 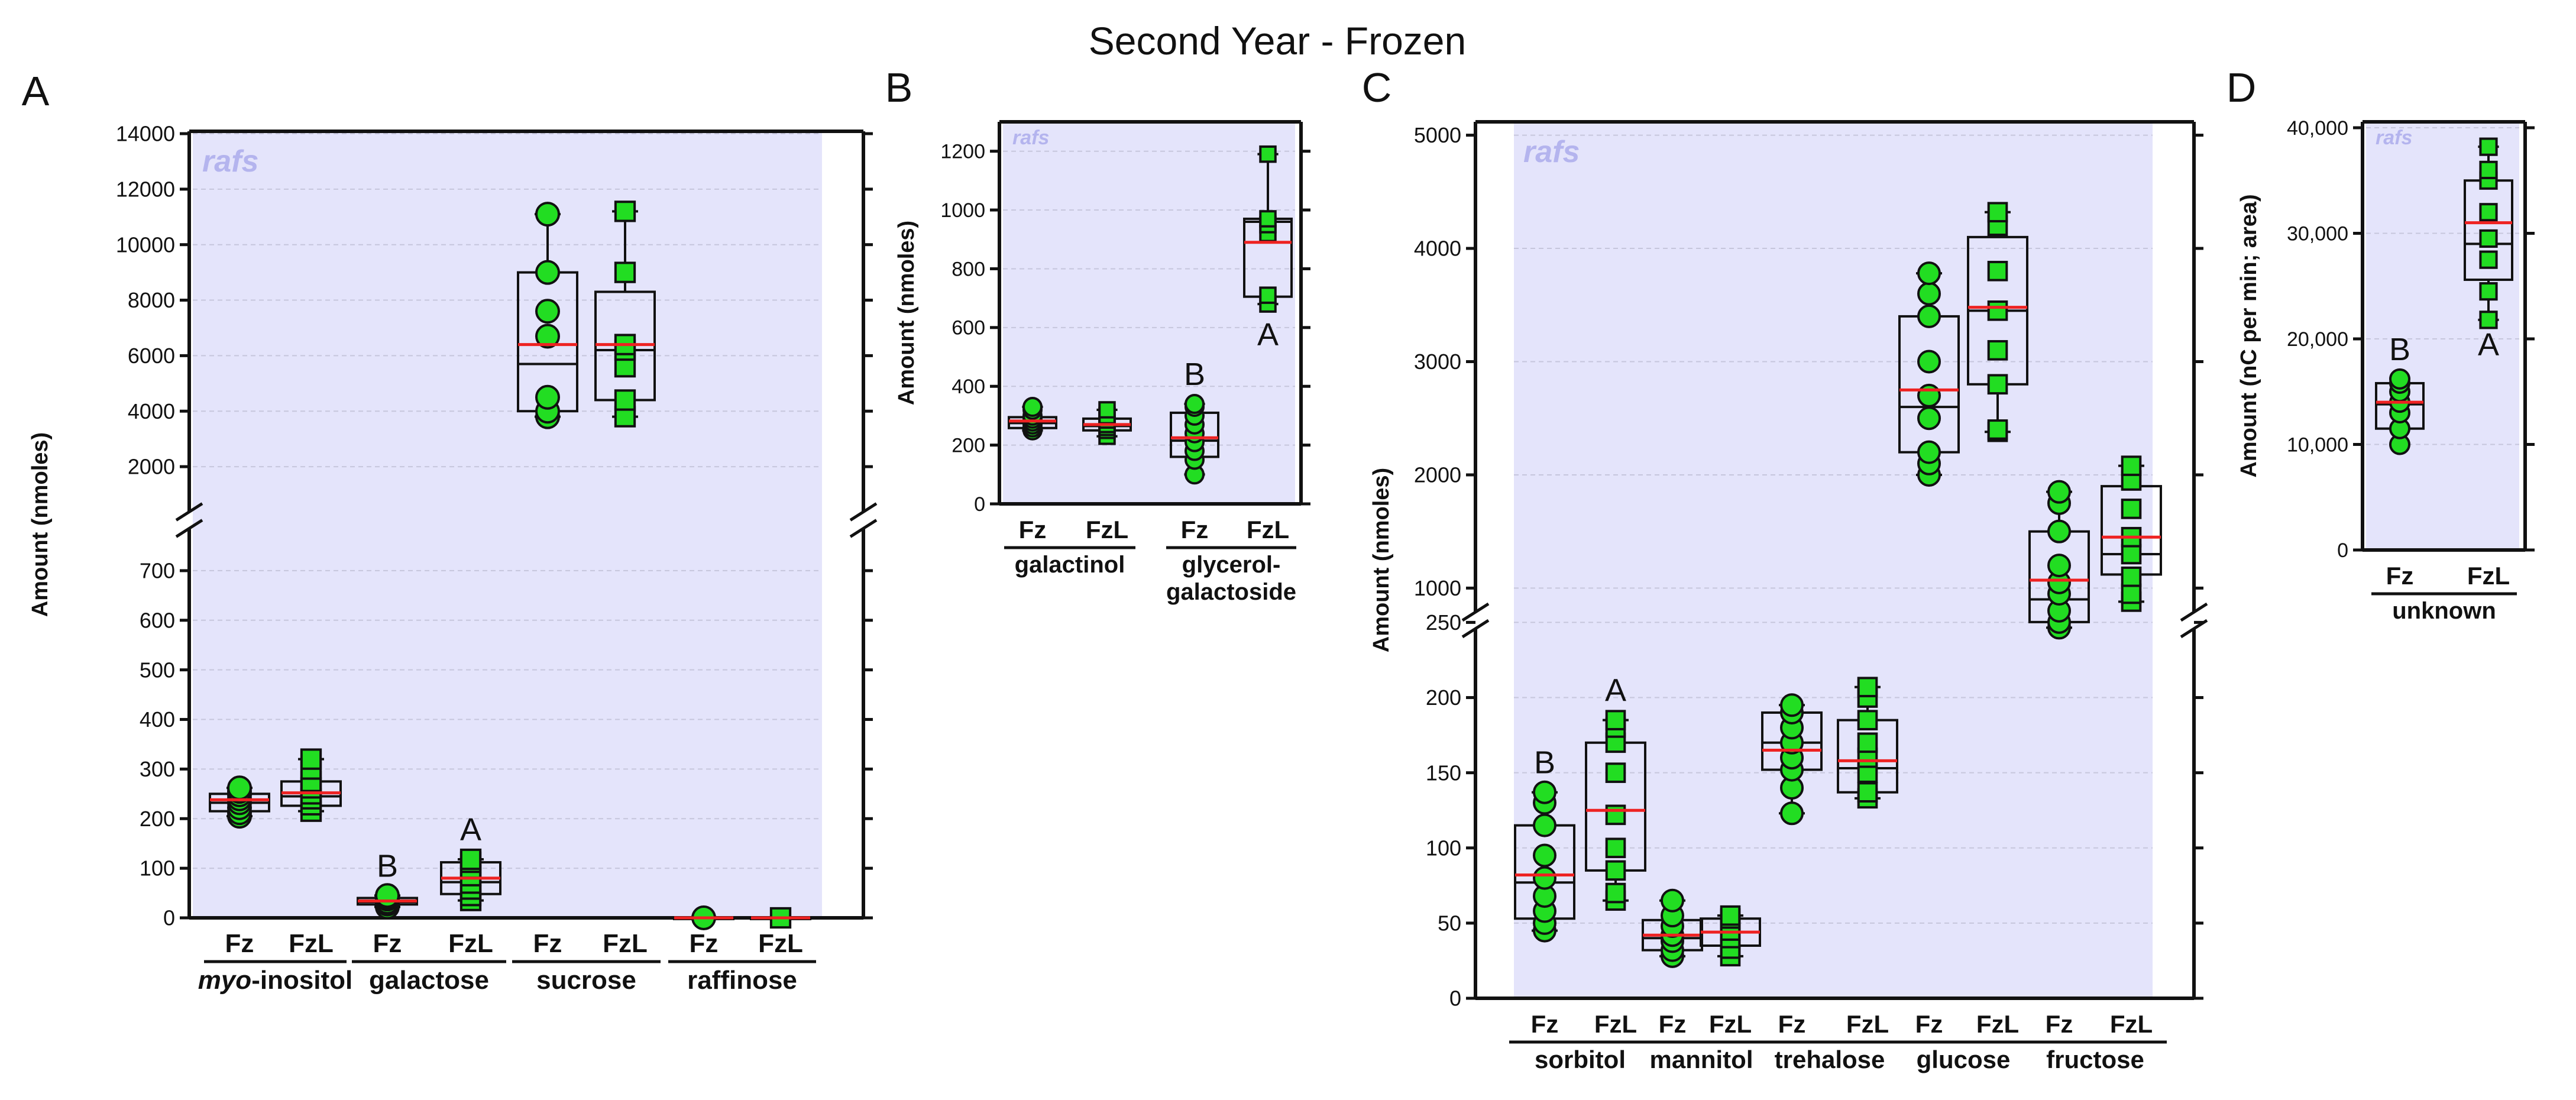 I want to click on box-group-A-0: Fz, so click(x=240, y=867).